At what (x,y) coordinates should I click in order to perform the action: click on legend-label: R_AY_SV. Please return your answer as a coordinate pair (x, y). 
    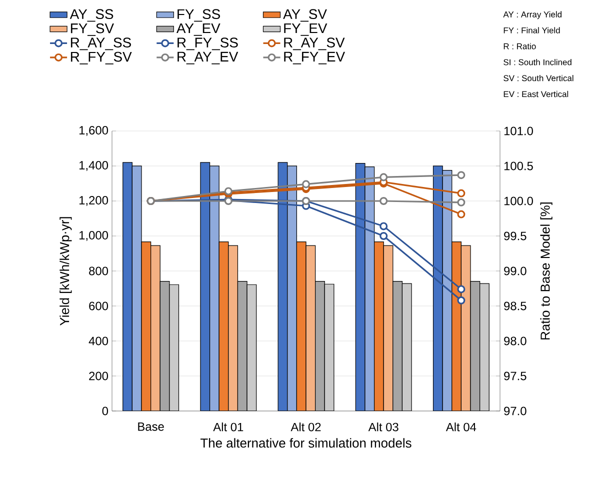
    Looking at the image, I should click on (314, 44).